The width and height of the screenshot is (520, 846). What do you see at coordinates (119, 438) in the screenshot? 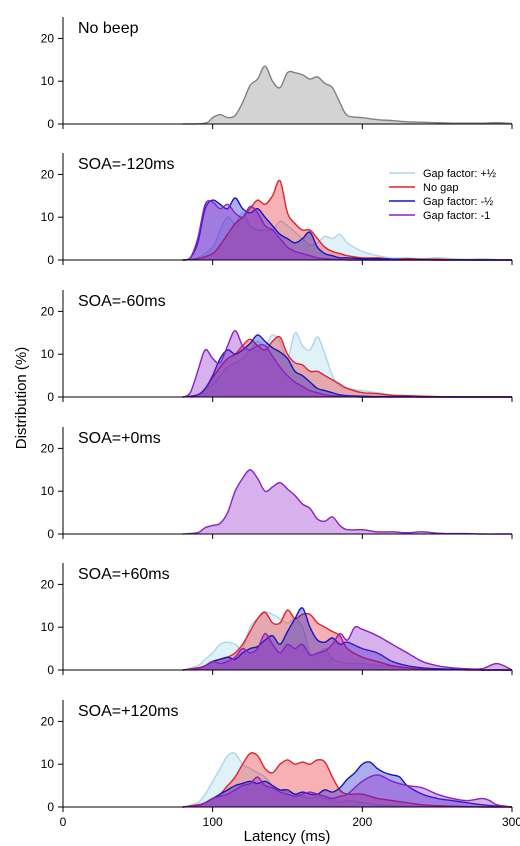
I see `panel-title: SOA=+0ms` at bounding box center [119, 438].